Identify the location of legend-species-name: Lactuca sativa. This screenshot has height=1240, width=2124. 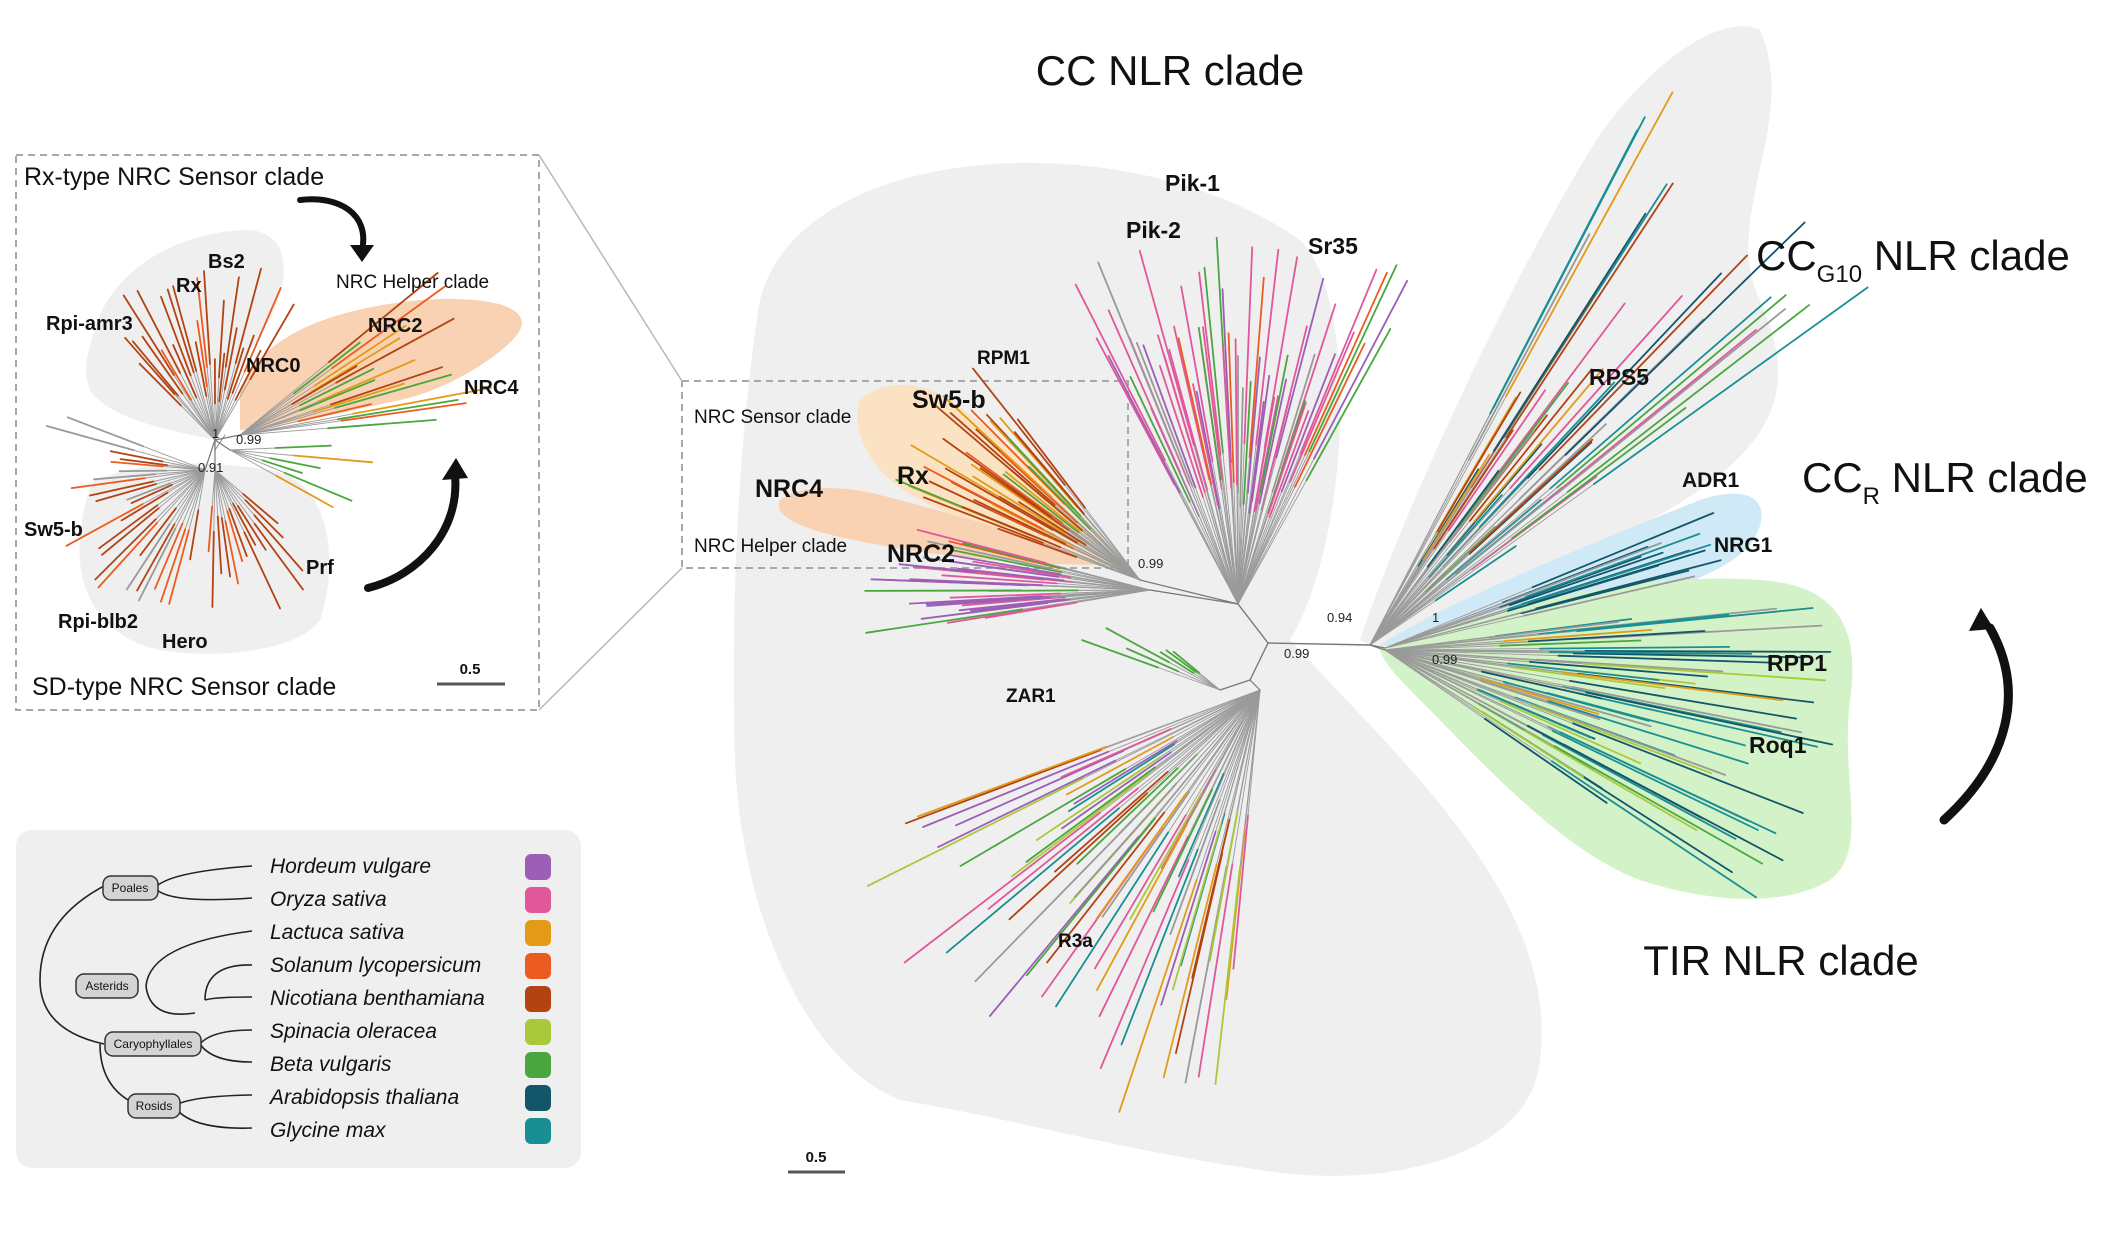
(337, 932).